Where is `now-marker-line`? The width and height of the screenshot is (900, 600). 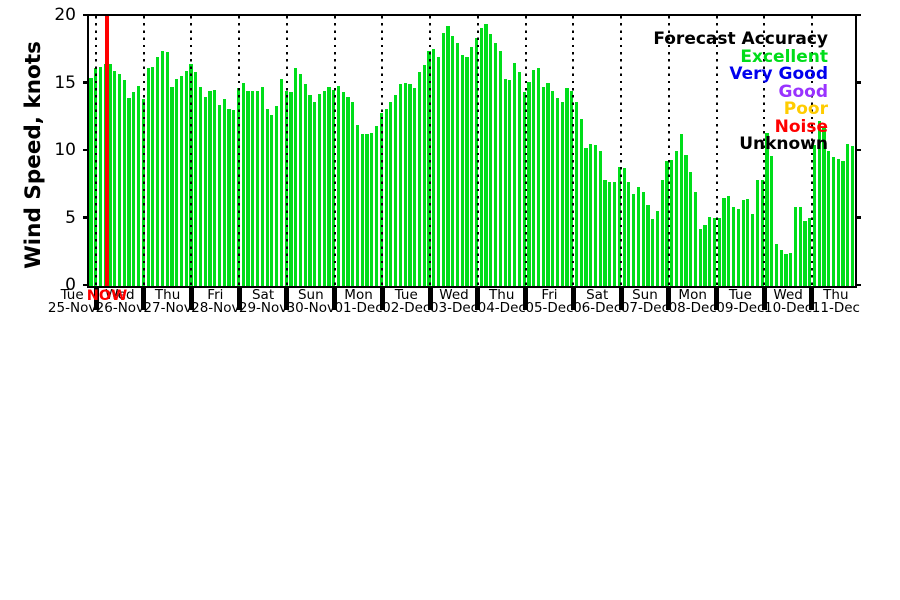 now-marker-line is located at coordinates (107, 151).